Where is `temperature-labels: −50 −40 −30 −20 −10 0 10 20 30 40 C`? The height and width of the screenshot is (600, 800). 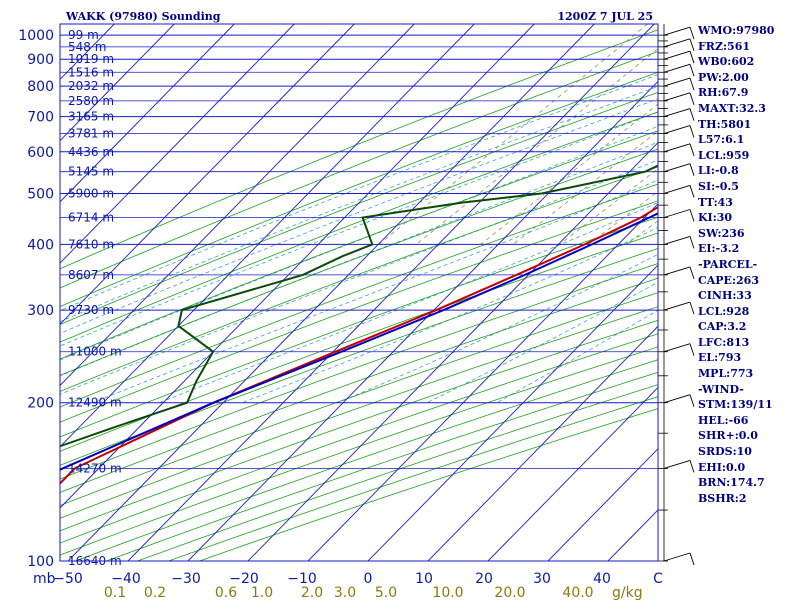
temperature-labels: −50 −40 −30 −20 −10 0 10 20 30 40 C is located at coordinates (358, 579).